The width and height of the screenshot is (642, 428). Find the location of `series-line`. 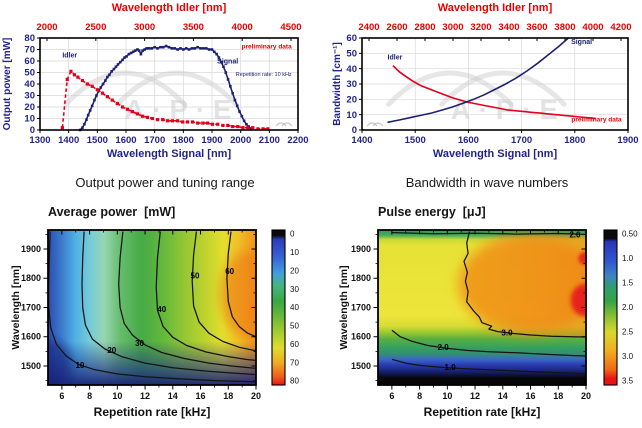

series-line is located at coordinates (478, 80).